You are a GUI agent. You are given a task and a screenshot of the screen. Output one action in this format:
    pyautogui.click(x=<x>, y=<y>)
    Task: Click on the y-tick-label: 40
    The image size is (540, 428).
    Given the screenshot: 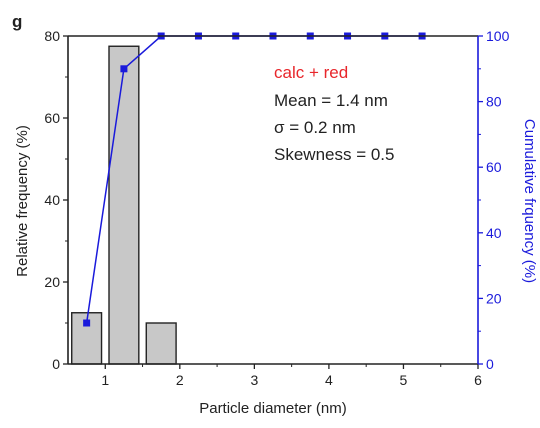 What is the action you would take?
    pyautogui.click(x=52, y=200)
    